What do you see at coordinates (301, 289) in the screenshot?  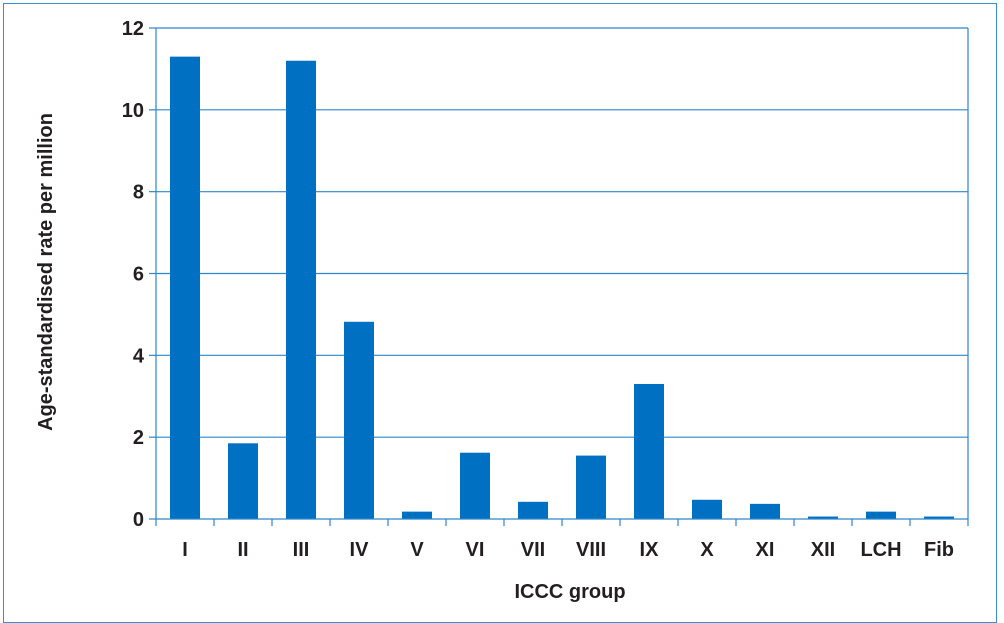 I see `bar-iii` at bounding box center [301, 289].